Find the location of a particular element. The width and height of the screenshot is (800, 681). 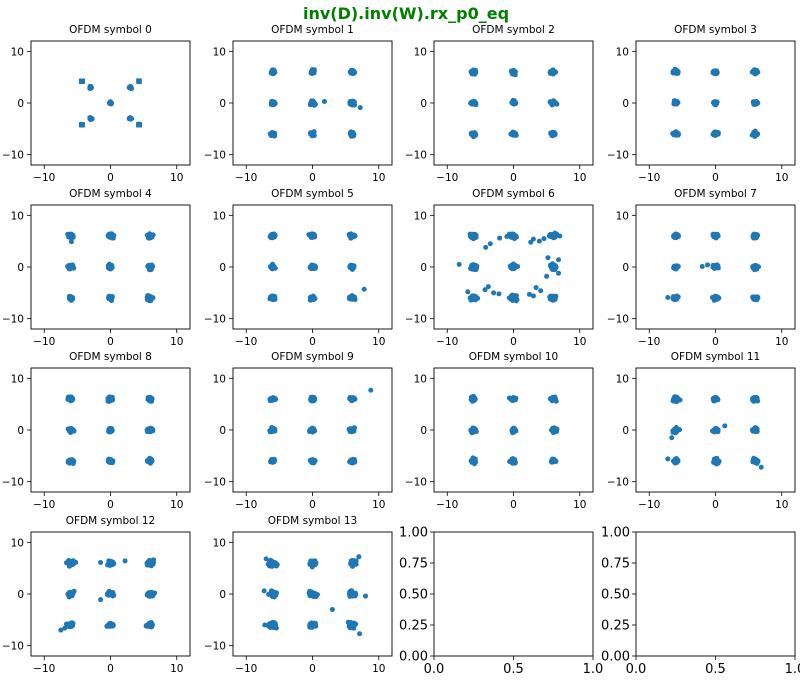

y-tick-label: 0.75 is located at coordinates (615, 564).